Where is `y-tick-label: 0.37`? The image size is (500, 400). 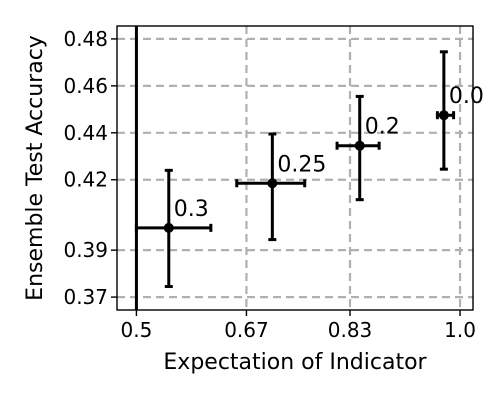 y-tick-label: 0.37 is located at coordinates (85, 297).